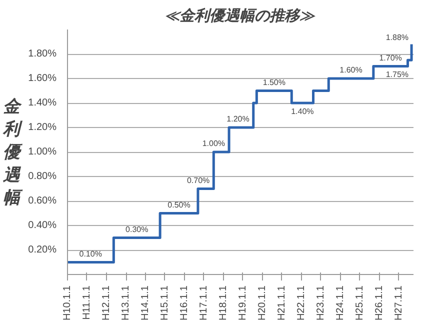  Describe the element at coordinates (238, 119) in the screenshot. I see `data-label: 1.20%` at that location.